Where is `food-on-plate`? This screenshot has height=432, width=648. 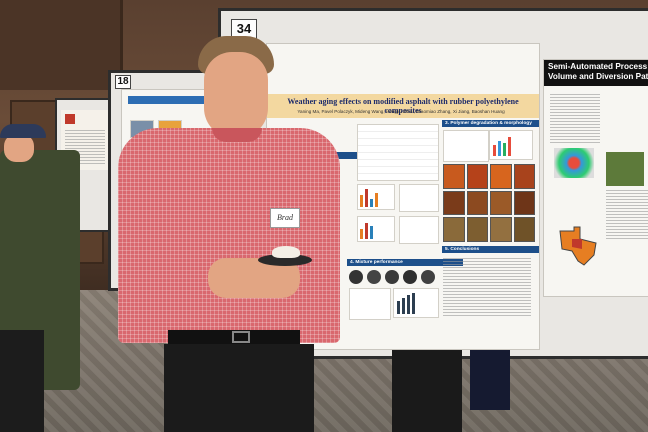
food-on-plate is located at coordinates (286, 252).